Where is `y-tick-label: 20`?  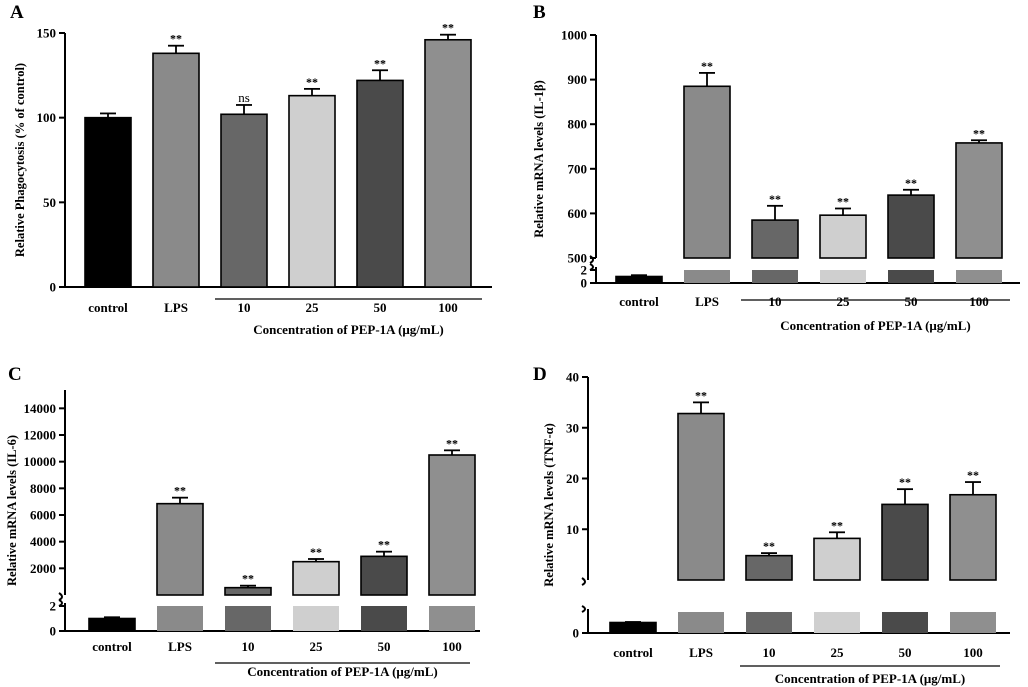
y-tick-label: 20 is located at coordinates (572, 478).